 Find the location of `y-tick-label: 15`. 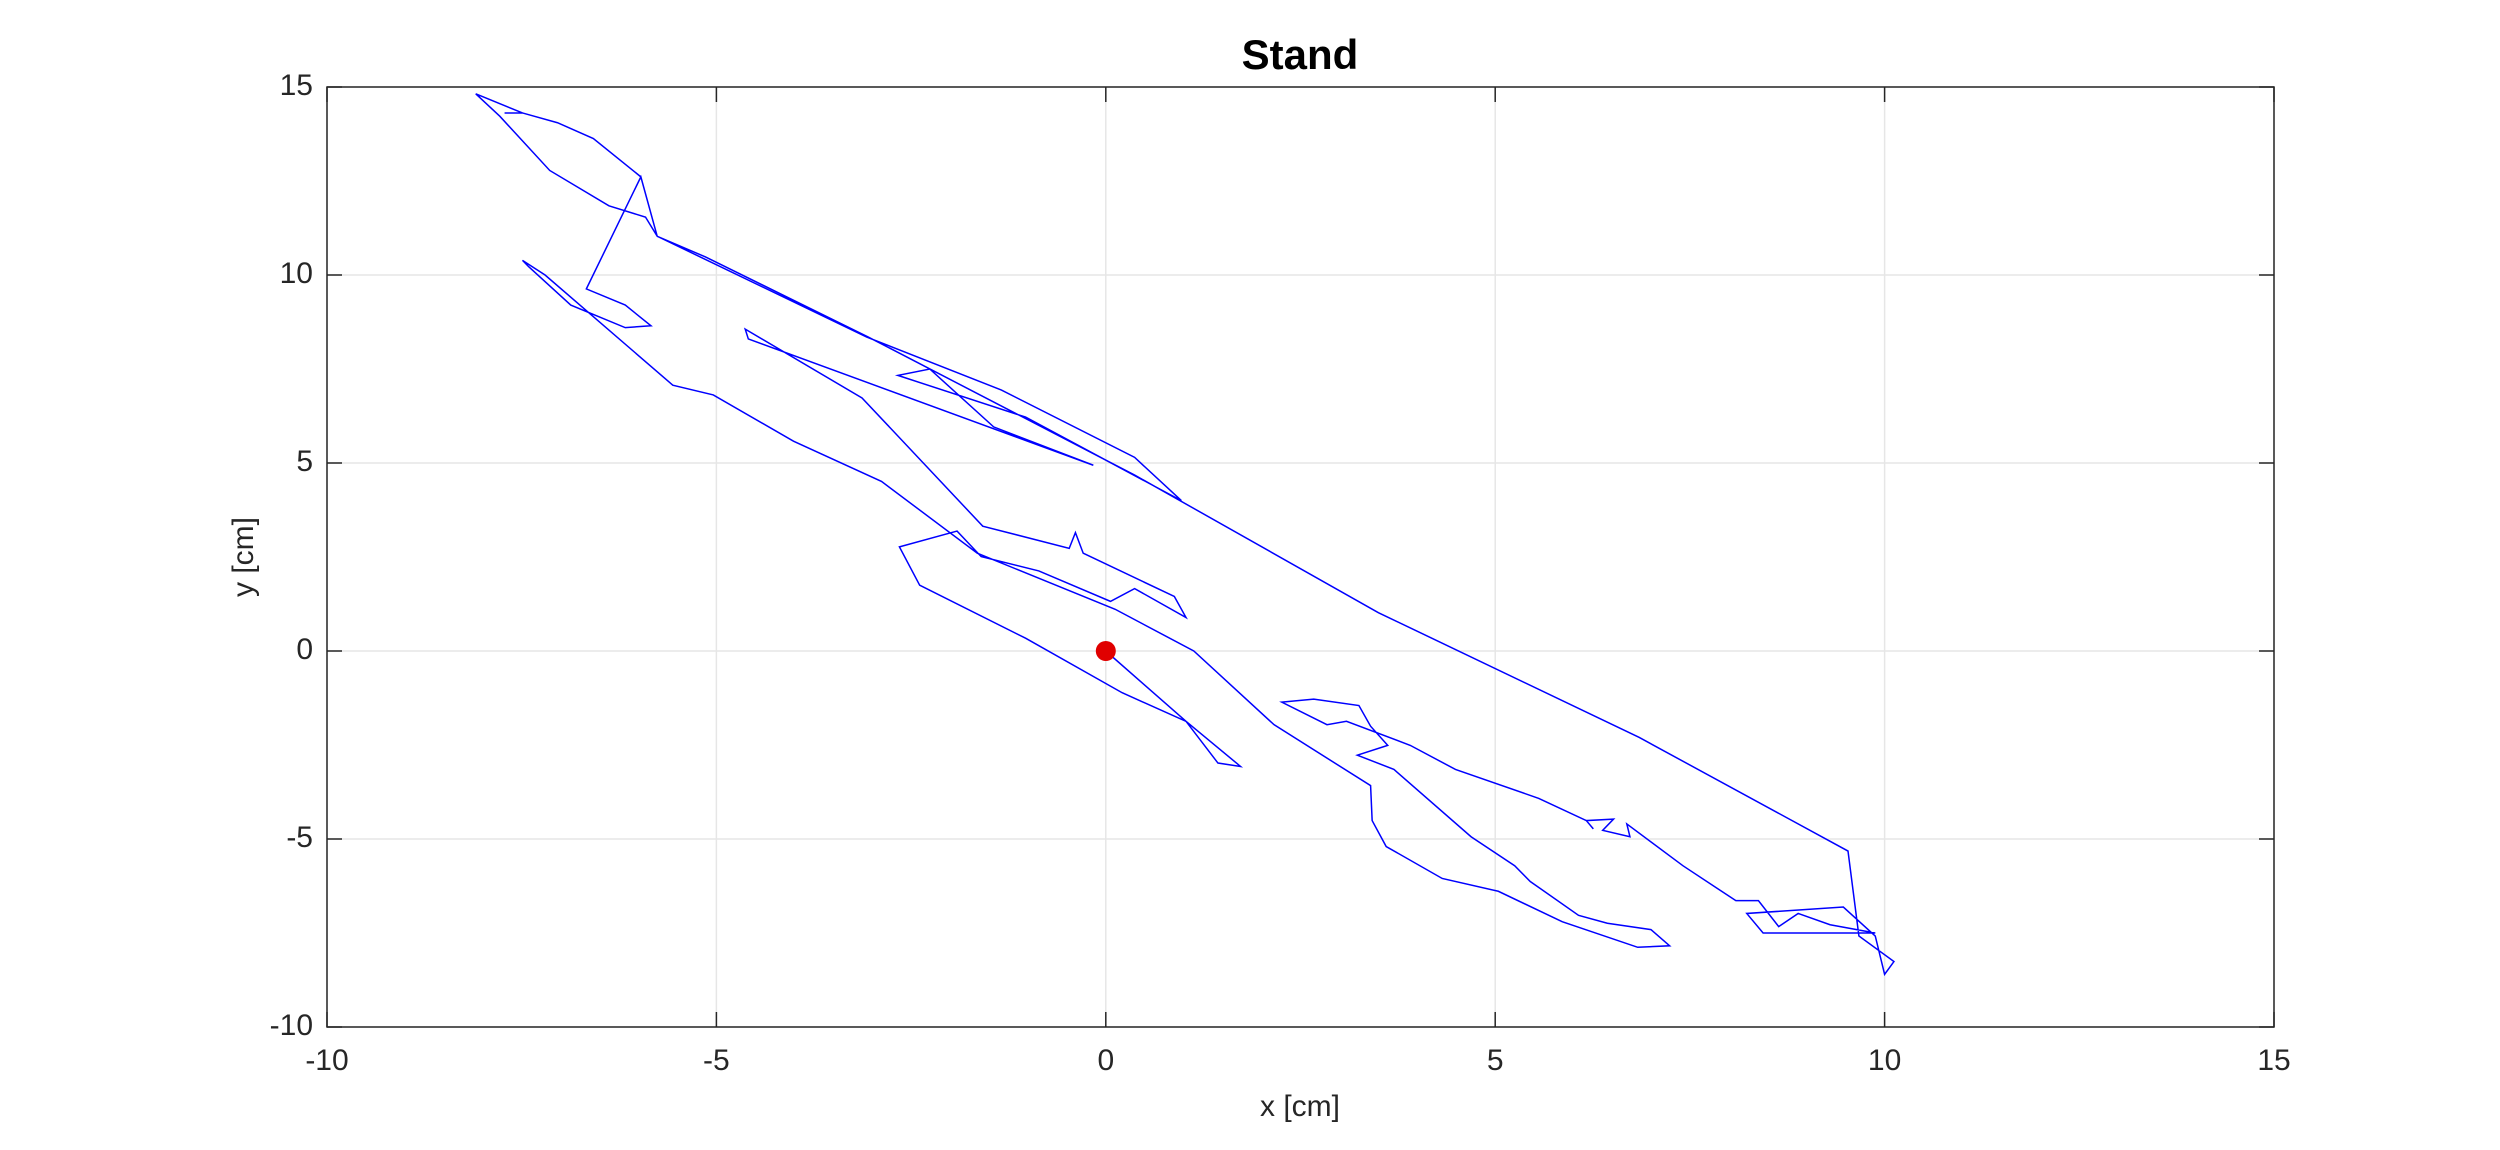

y-tick-label: 15 is located at coordinates (296, 85).